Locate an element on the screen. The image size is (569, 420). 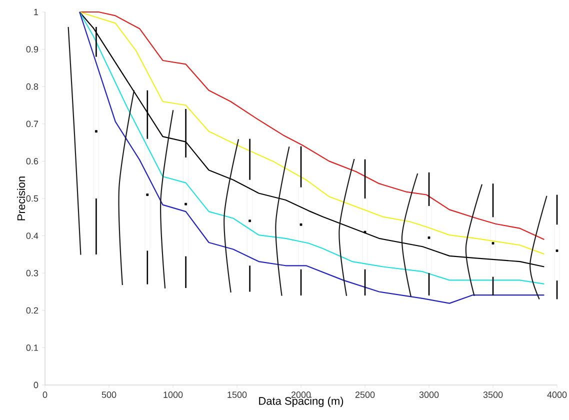
y-tick-label: 0.2 is located at coordinates (32, 310).